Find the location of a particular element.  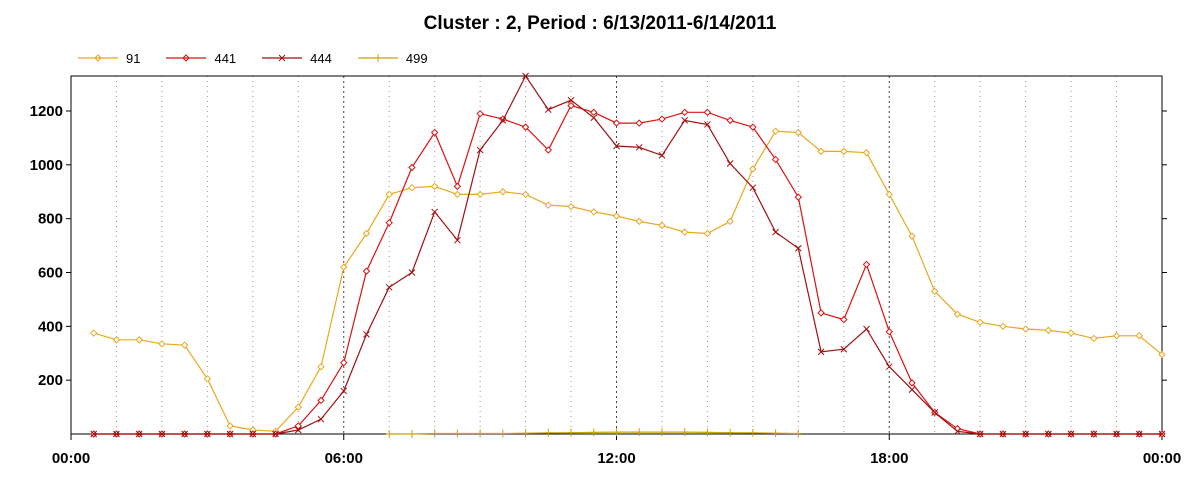

y-tick-label: 200 is located at coordinates (50, 380).